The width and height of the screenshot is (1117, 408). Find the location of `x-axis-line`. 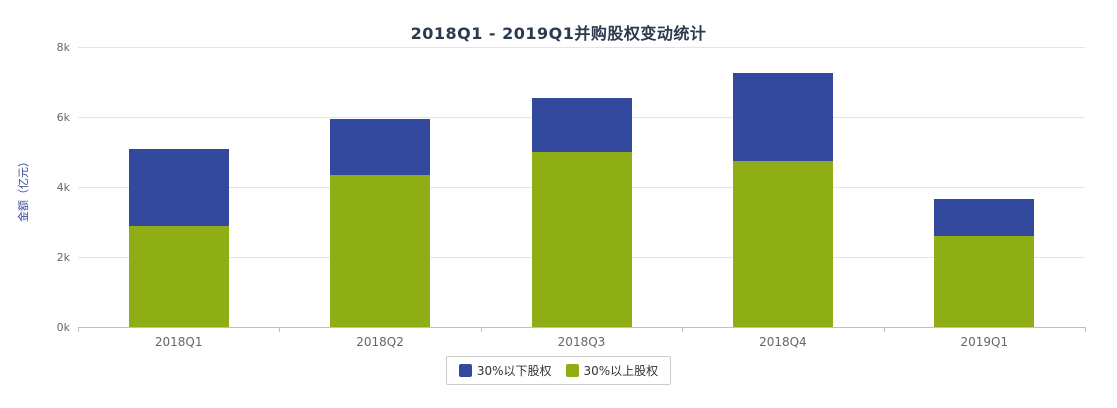

x-axis-line is located at coordinates (581, 327).